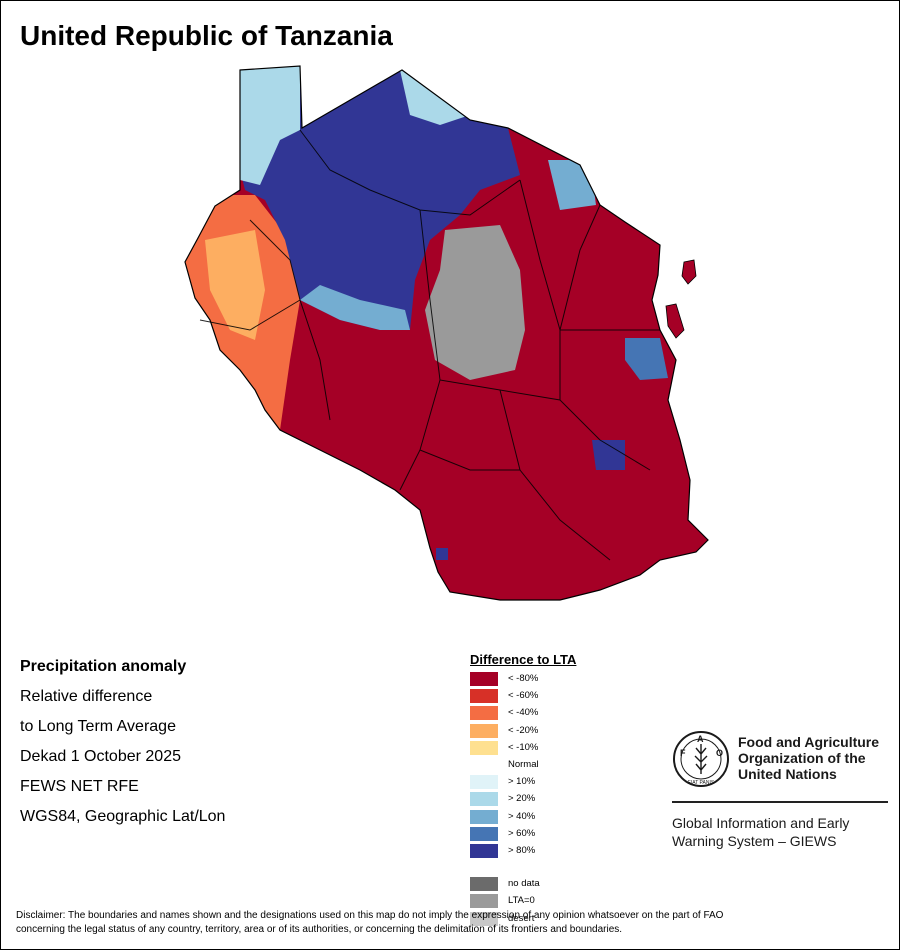 This screenshot has height=950, width=900. Describe the element at coordinates (523, 747) in the screenshot. I see `legend-label: < -10%` at that location.